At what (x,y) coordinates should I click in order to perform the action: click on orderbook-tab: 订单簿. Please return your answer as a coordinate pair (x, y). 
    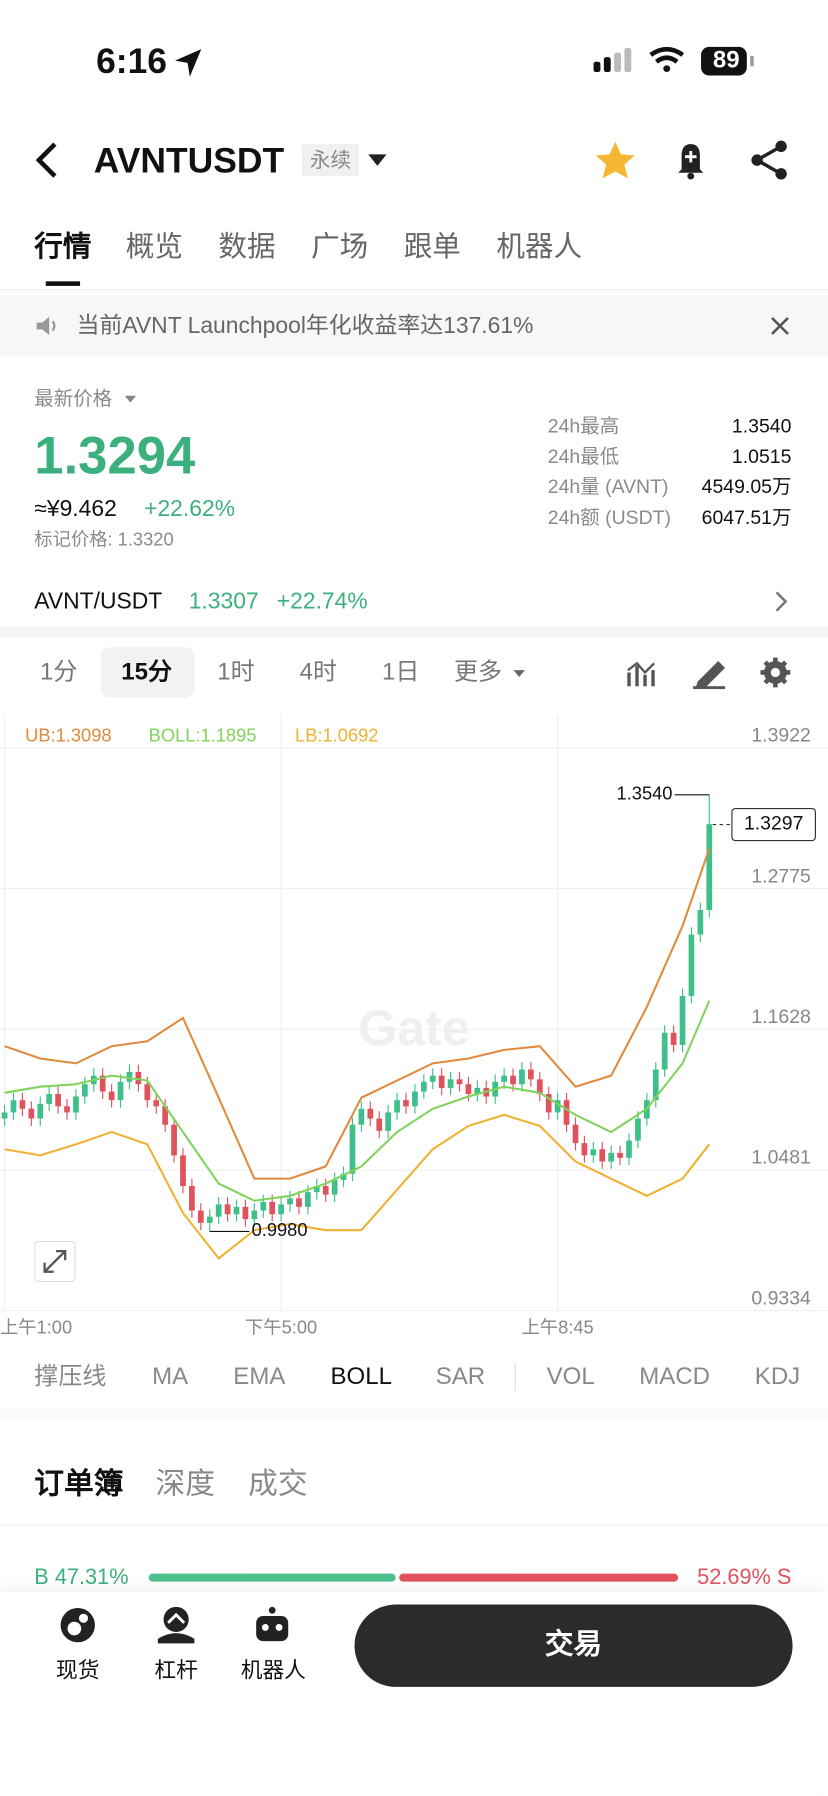
    Looking at the image, I should click on (79, 1483).